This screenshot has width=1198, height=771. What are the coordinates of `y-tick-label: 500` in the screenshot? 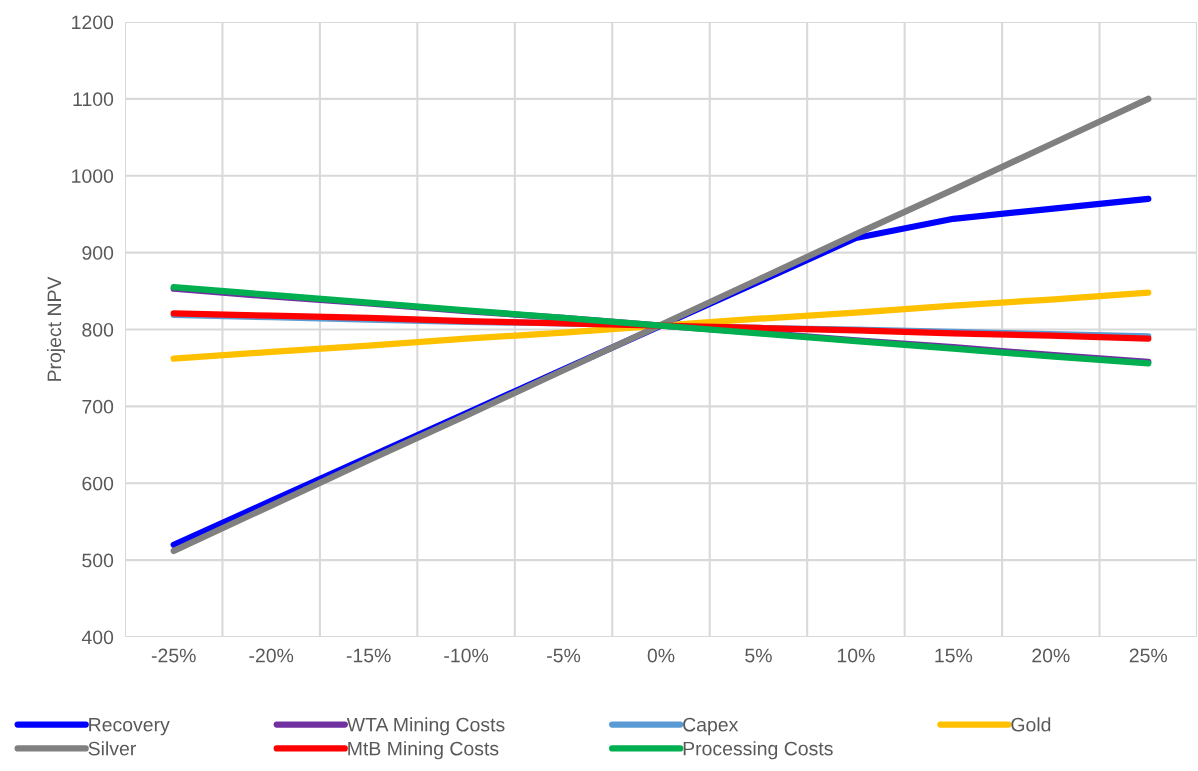 It's located at (98, 560).